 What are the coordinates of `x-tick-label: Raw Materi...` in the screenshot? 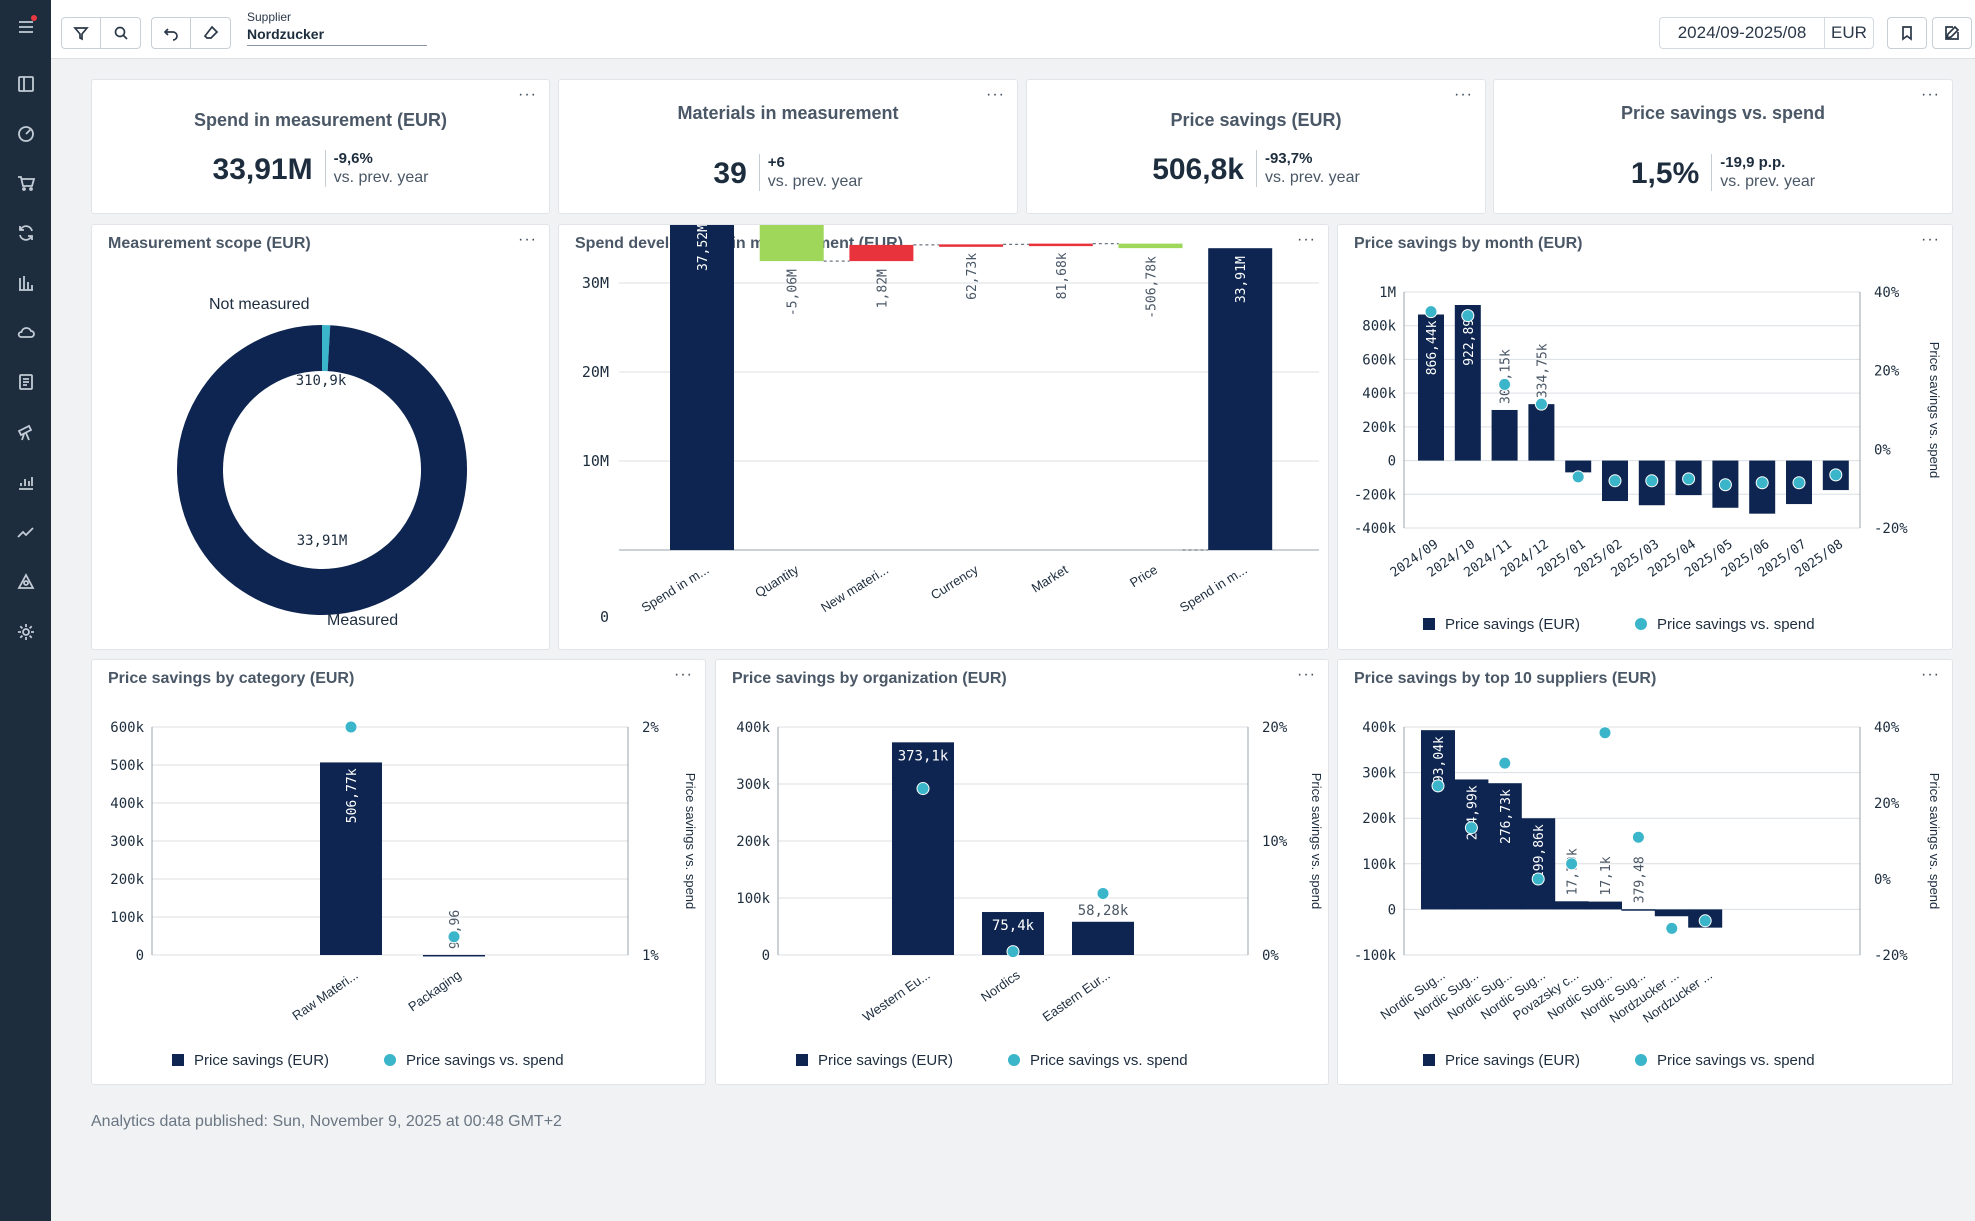 It's located at (324, 995).